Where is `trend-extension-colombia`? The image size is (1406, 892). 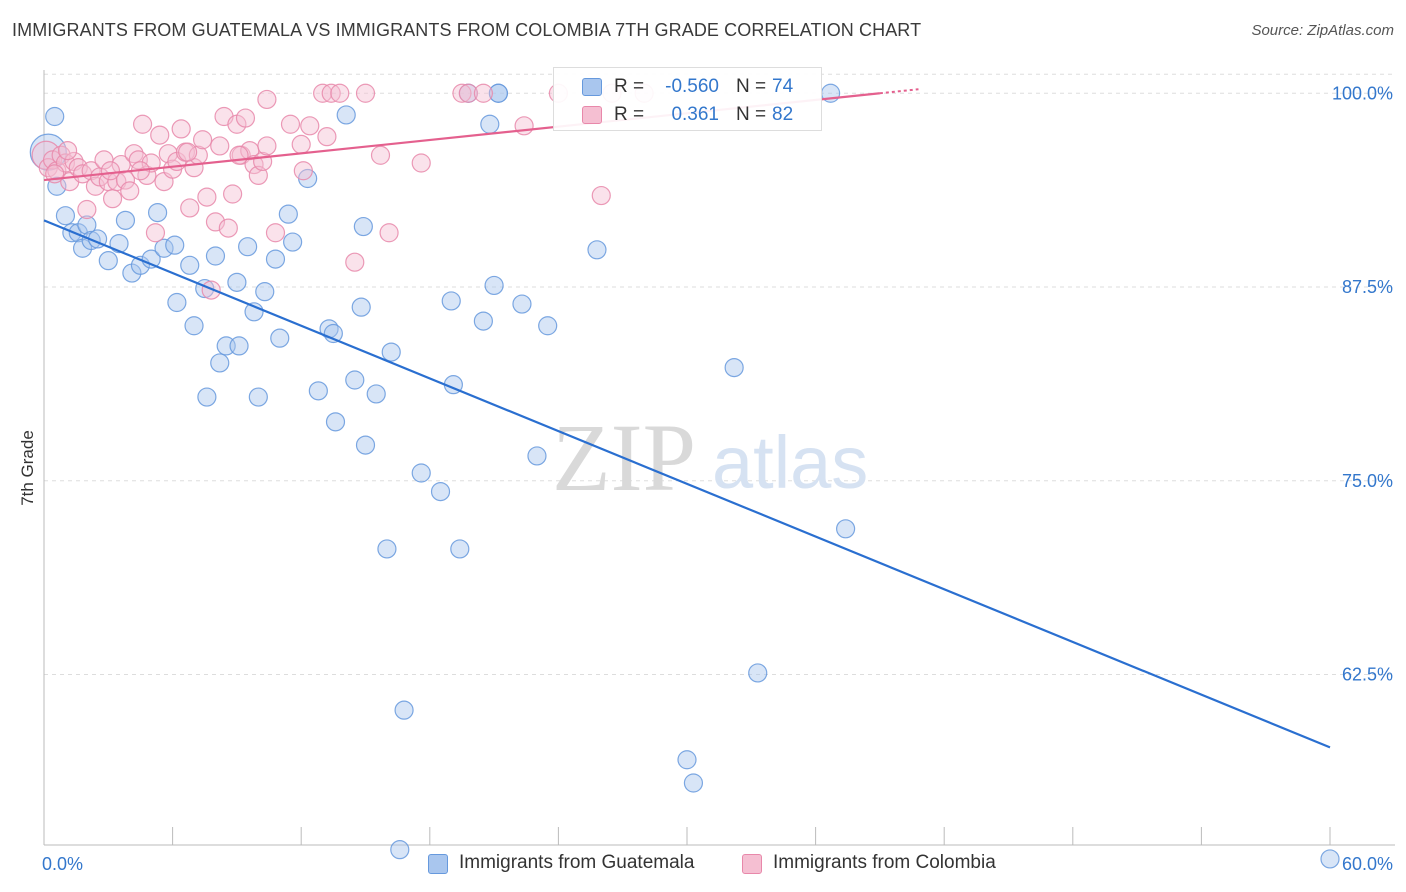 trend-extension-colombia is located at coordinates (899, 91).